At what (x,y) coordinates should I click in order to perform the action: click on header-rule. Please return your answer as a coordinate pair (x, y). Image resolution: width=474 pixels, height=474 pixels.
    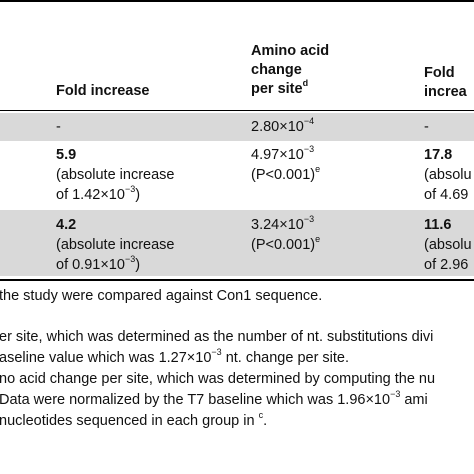
    Looking at the image, I should click on (237, 110).